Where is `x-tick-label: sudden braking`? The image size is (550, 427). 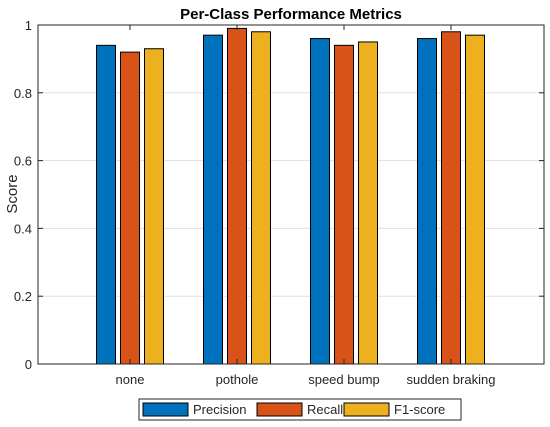 x-tick-label: sudden braking is located at coordinates (451, 379).